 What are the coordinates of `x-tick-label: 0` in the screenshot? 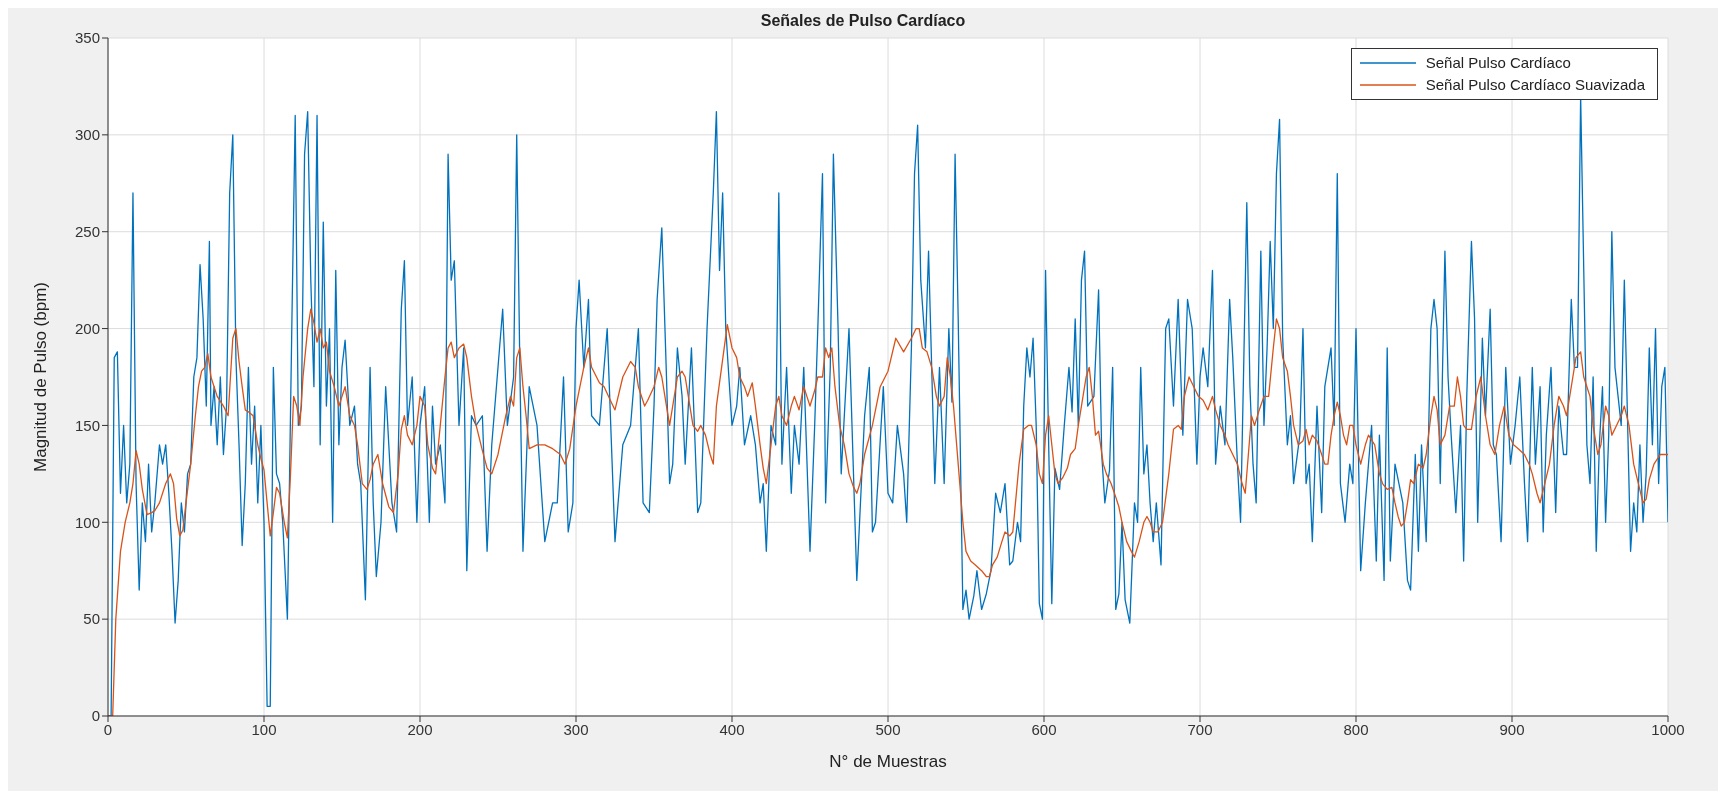 It's located at (108, 729).